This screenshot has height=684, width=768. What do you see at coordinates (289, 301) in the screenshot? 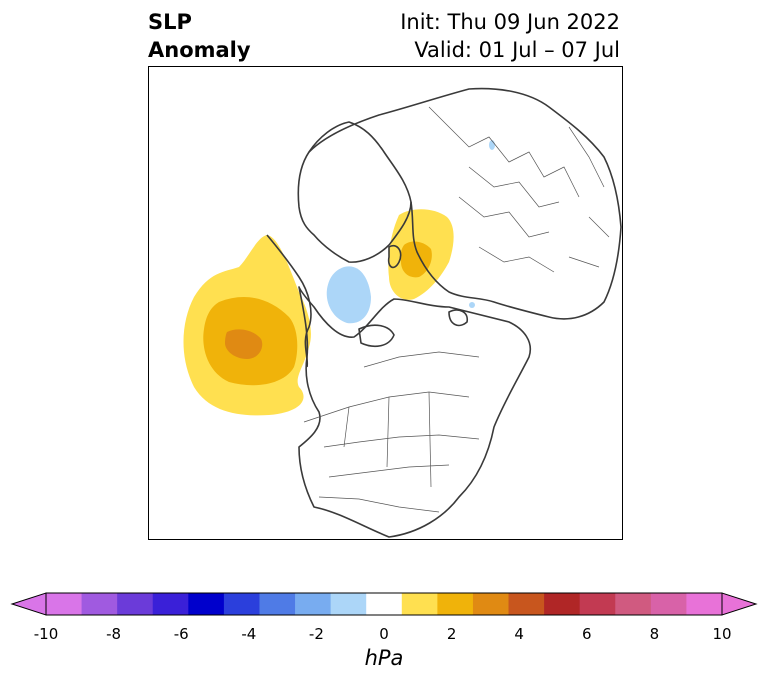
I see `coastline-alaska` at bounding box center [289, 301].